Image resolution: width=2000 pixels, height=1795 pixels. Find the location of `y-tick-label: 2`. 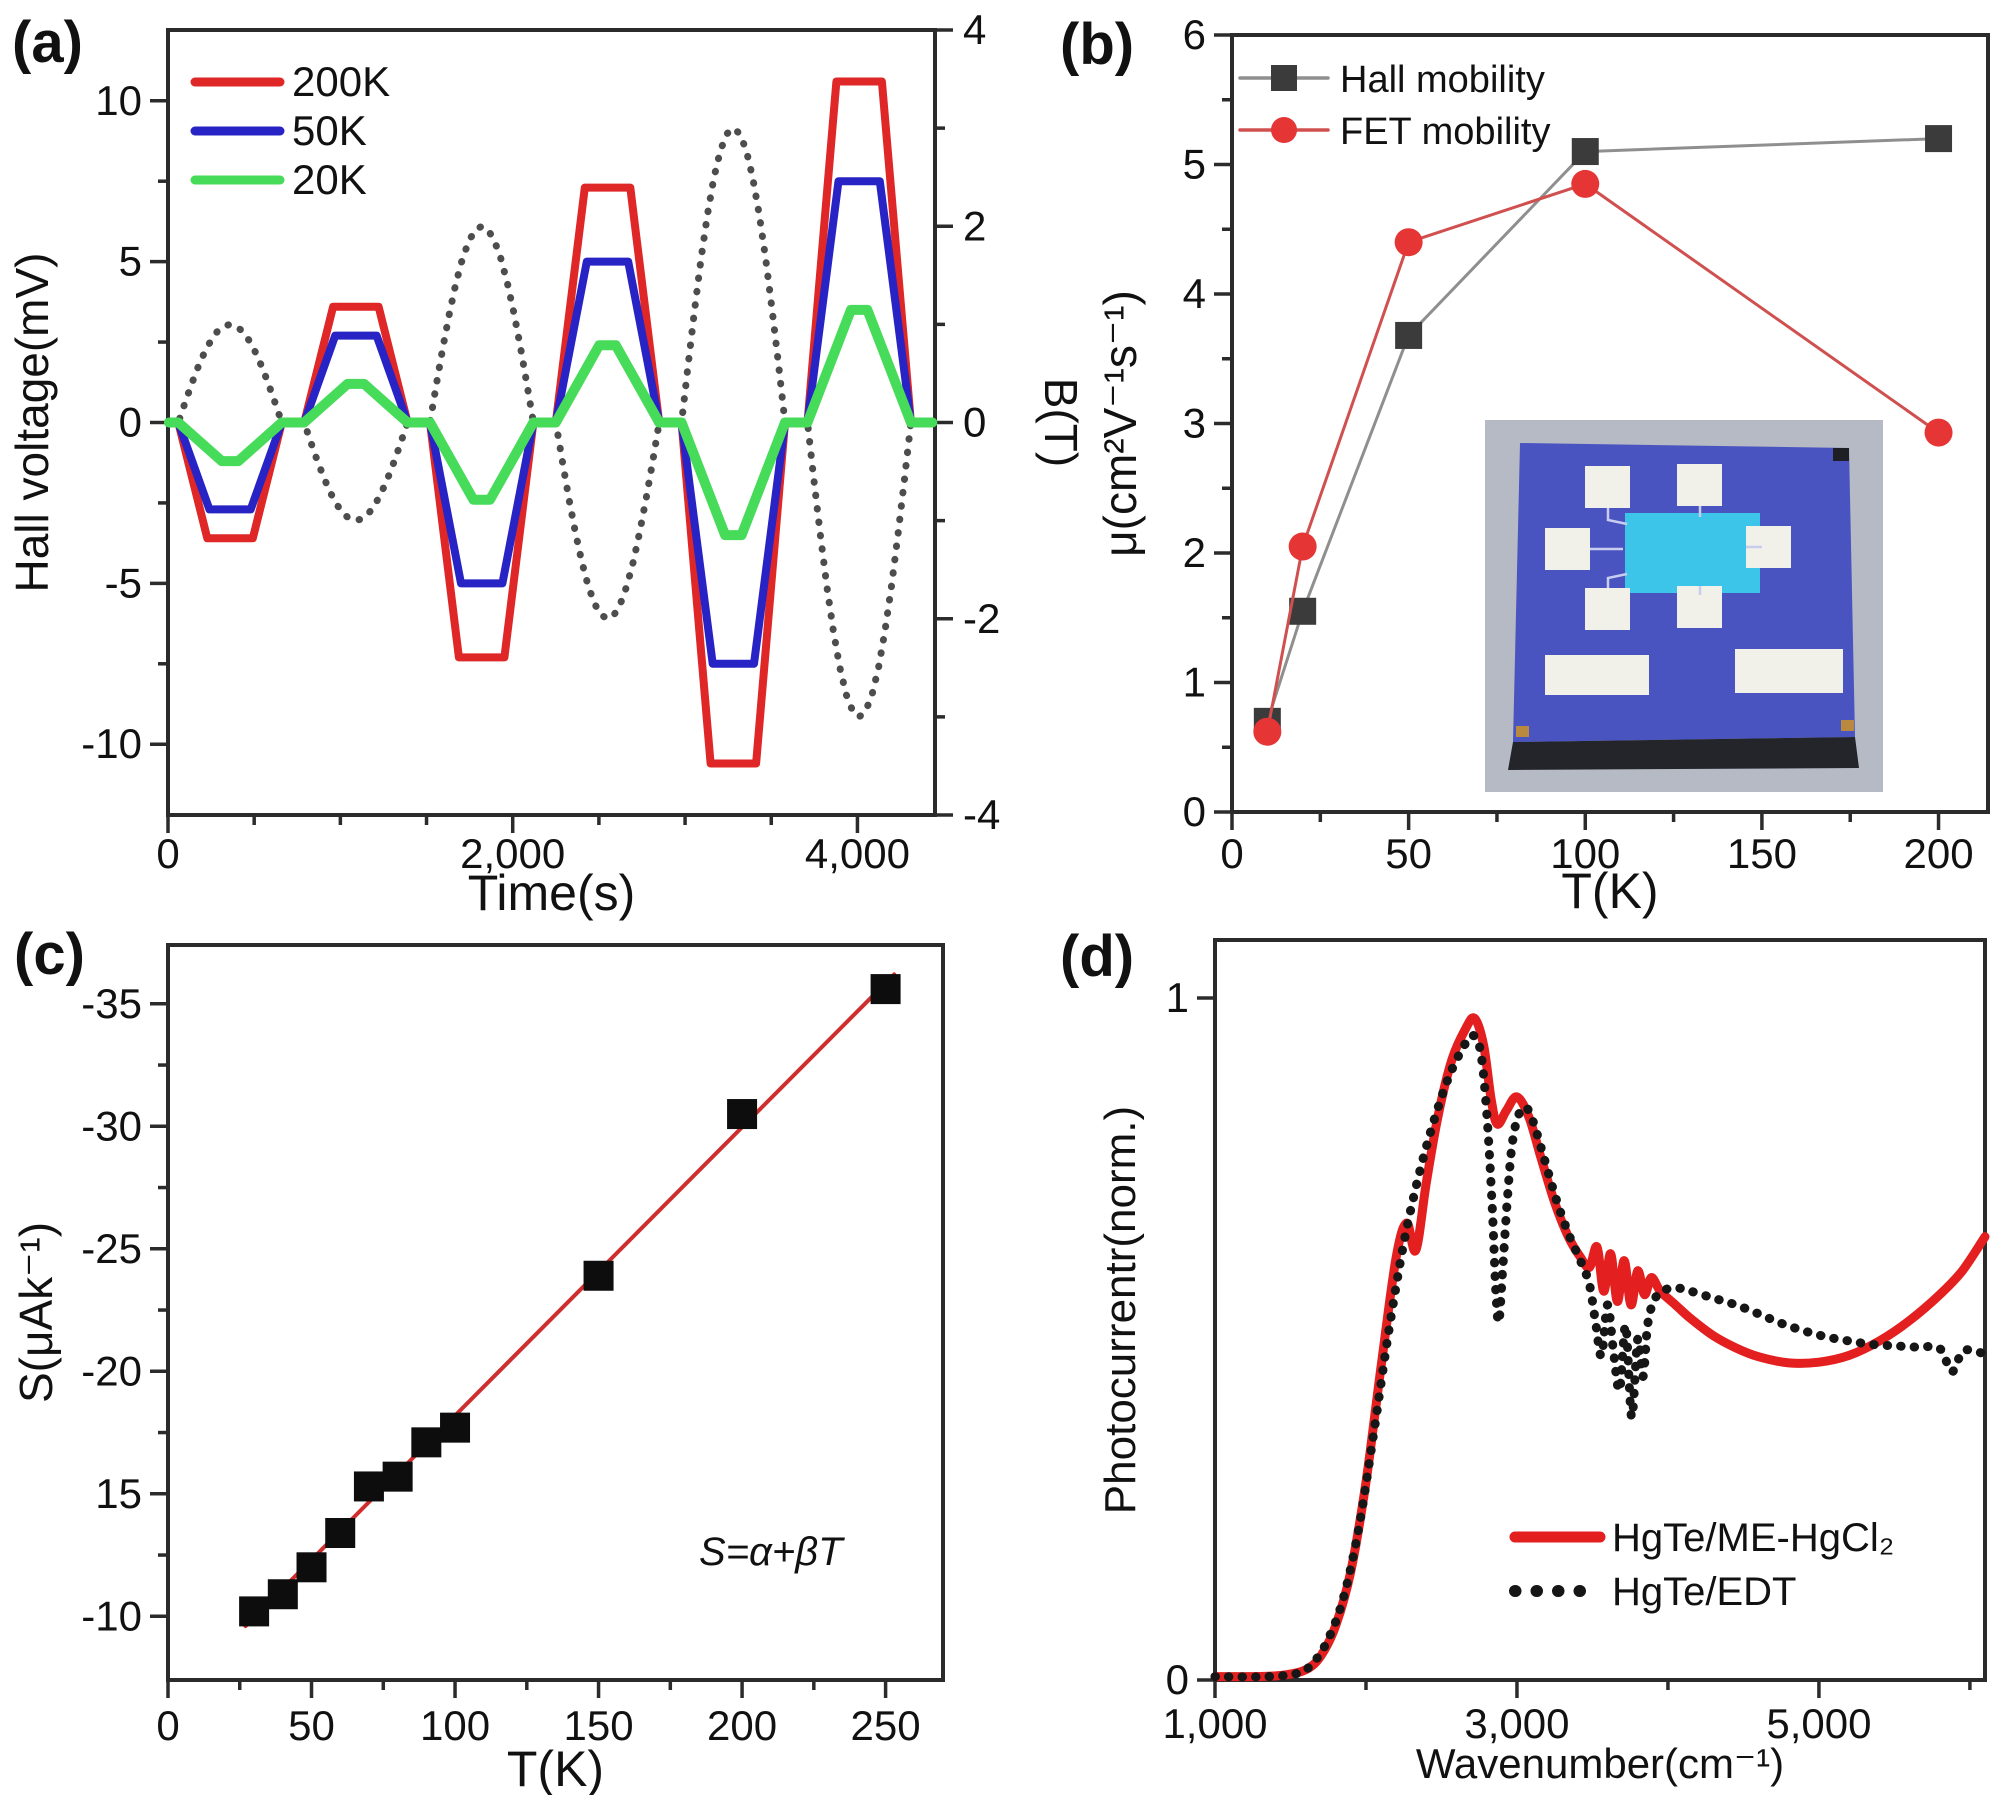

y-tick-label: 2 is located at coordinates (1194, 552).